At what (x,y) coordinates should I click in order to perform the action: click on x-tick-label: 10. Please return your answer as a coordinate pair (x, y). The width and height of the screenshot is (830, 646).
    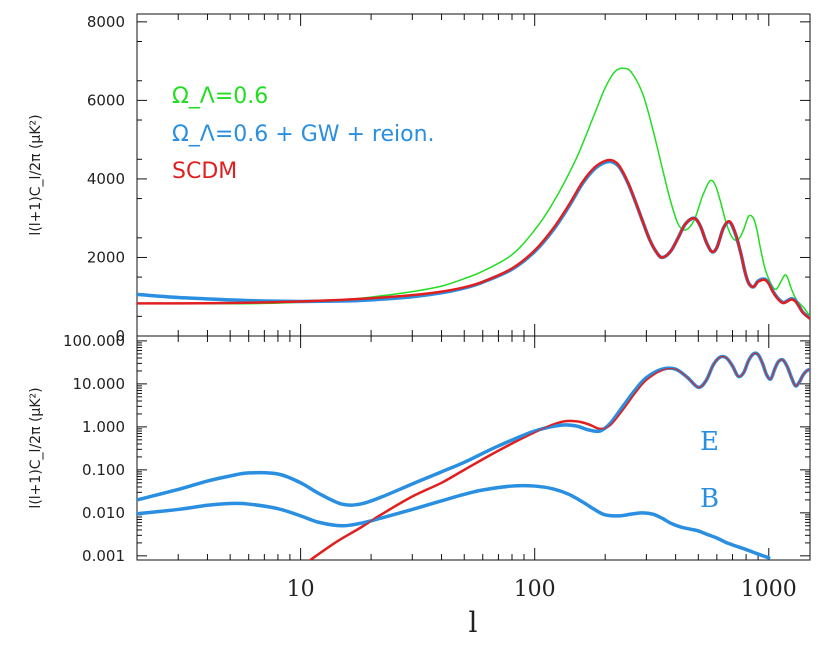
    Looking at the image, I should click on (301, 589).